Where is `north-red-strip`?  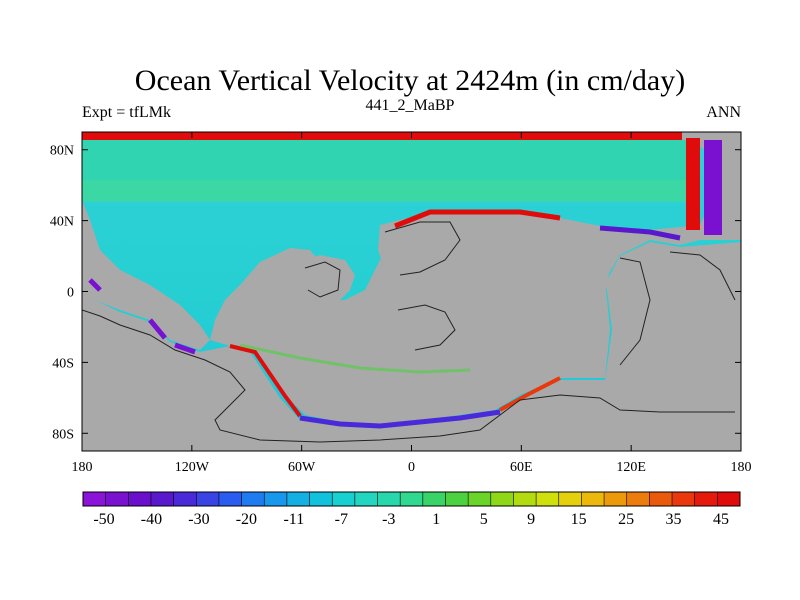
north-red-strip is located at coordinates (382, 136).